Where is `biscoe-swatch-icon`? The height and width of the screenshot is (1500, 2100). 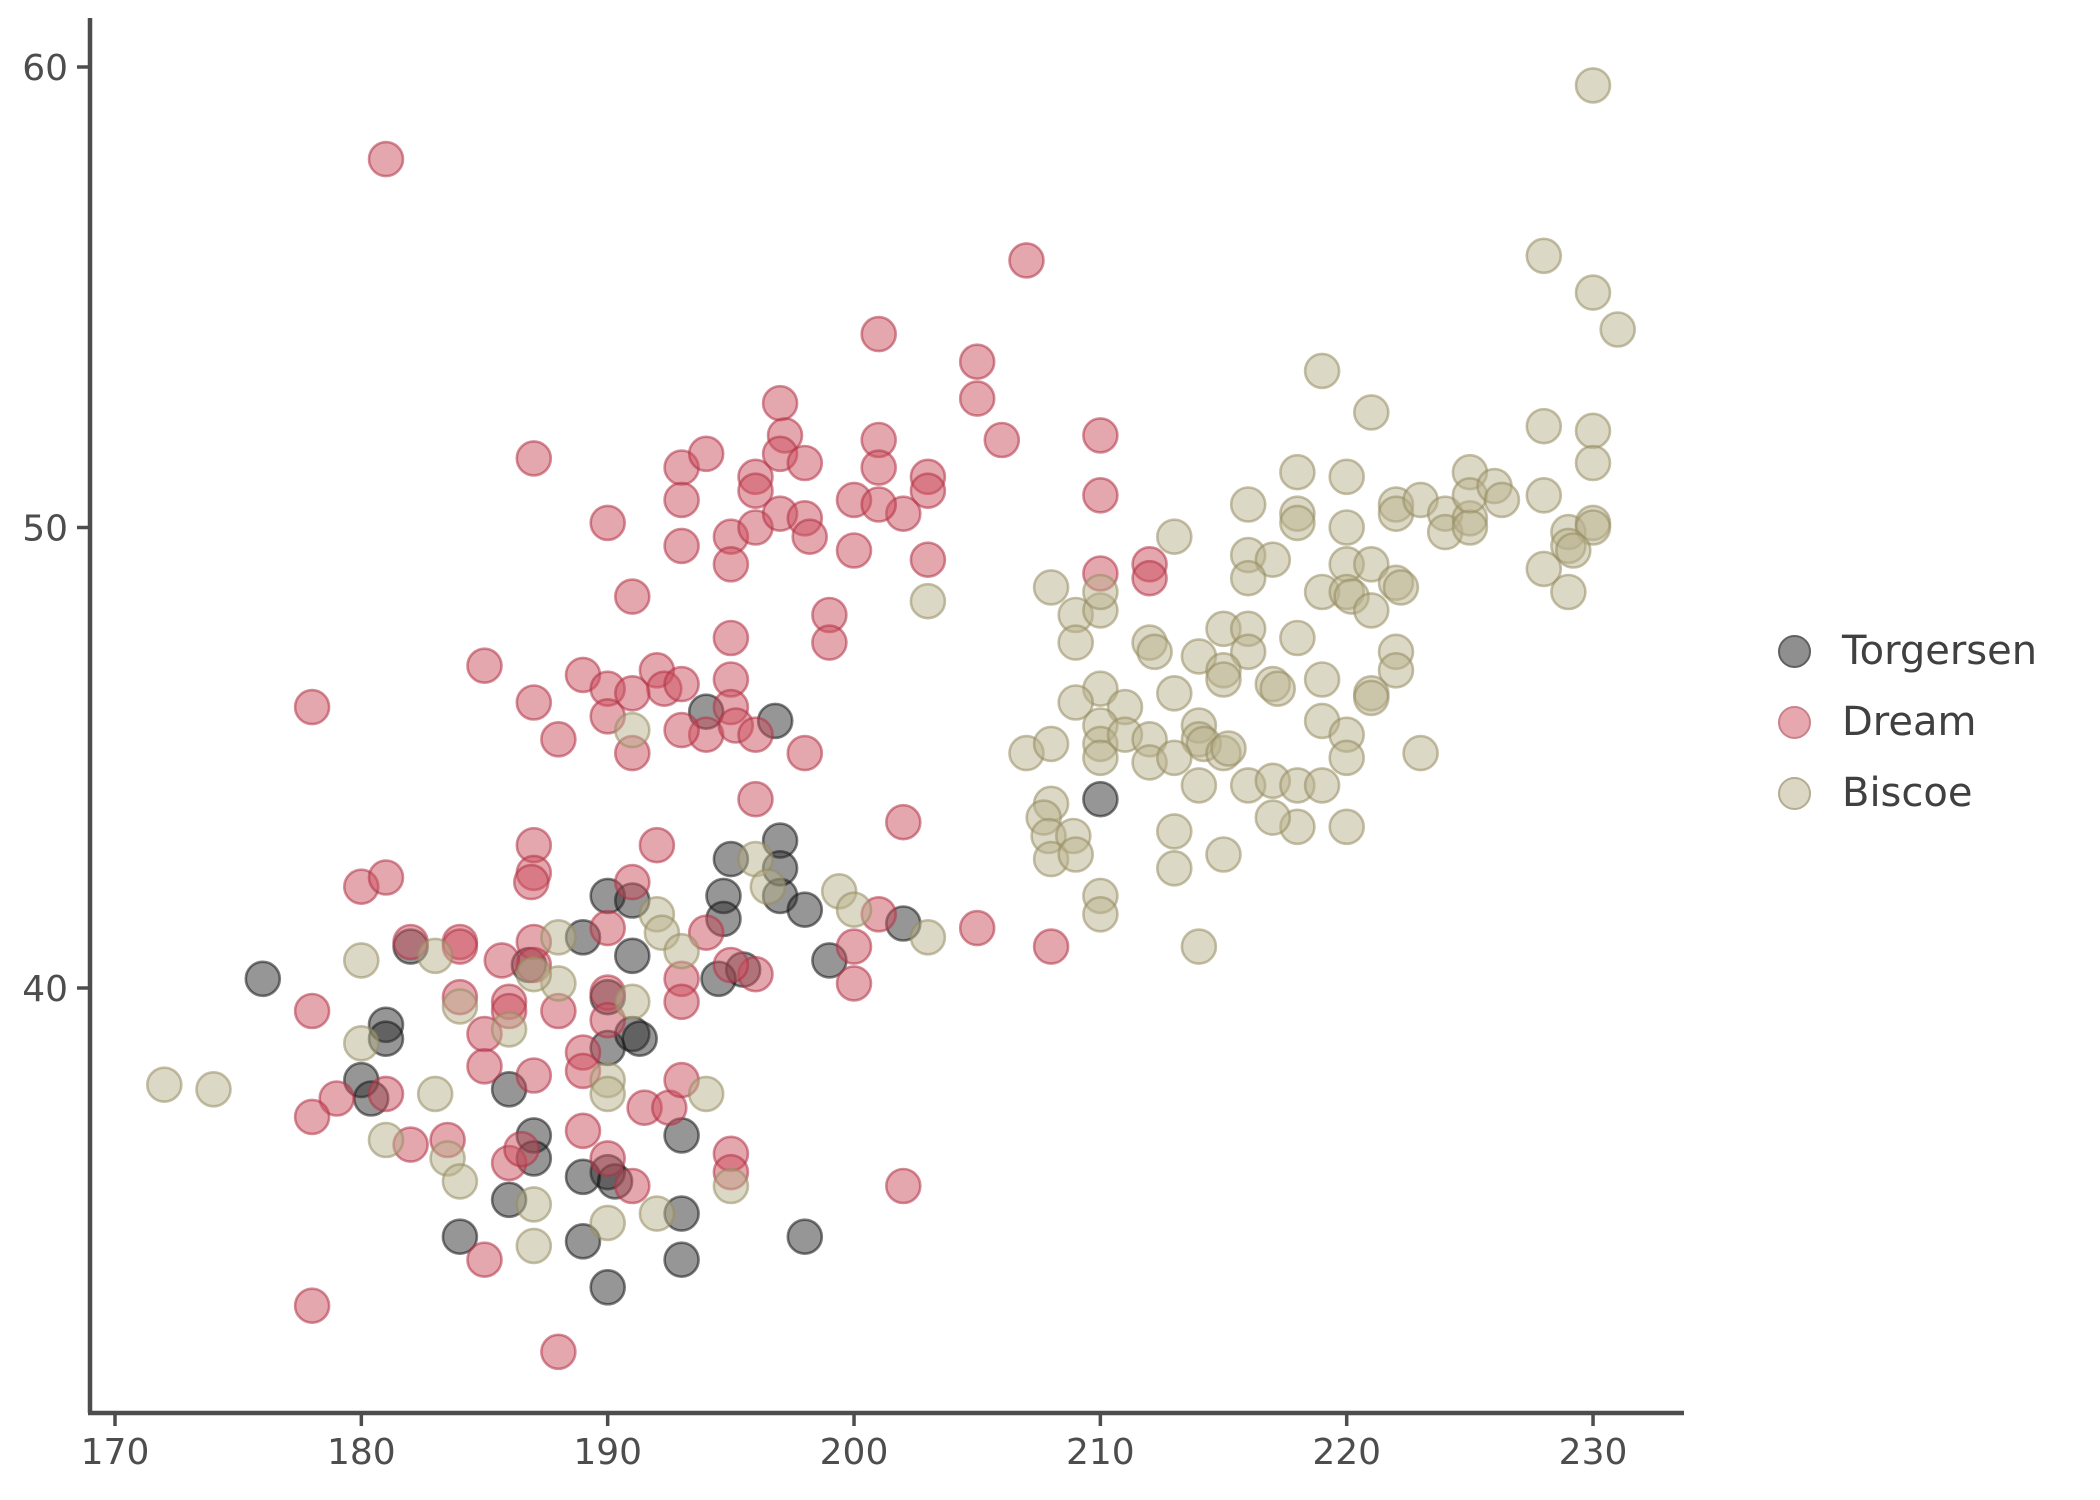
biscoe-swatch-icon is located at coordinates (1794, 793).